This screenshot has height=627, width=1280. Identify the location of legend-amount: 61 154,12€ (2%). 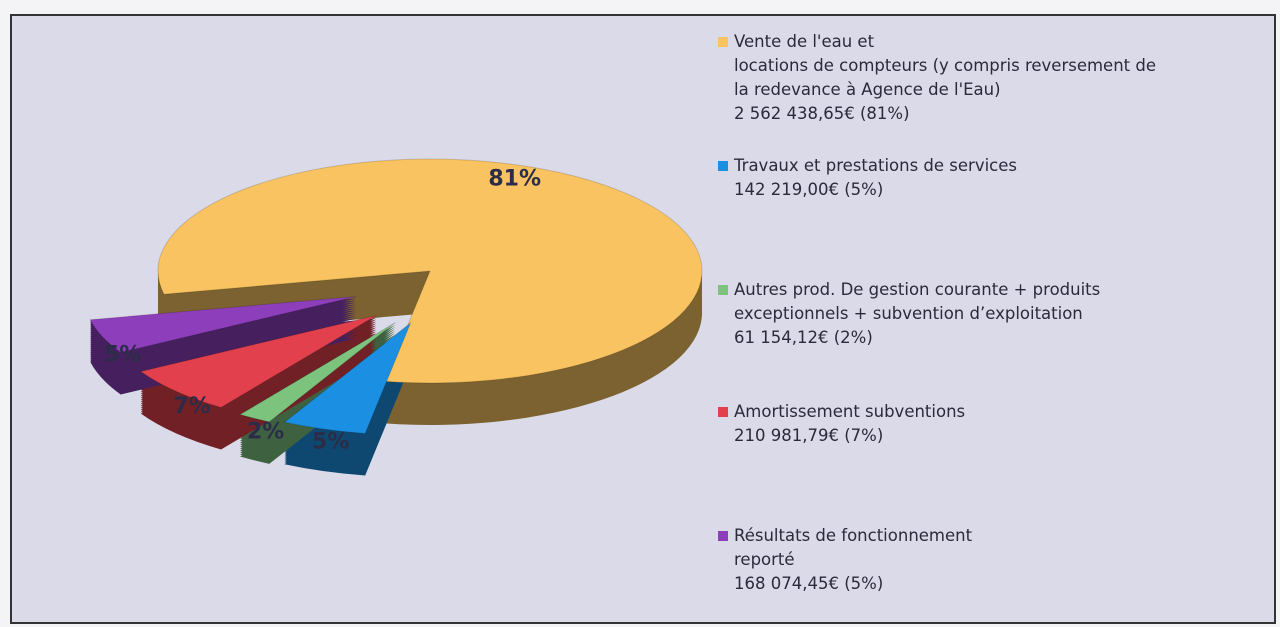
(803, 337).